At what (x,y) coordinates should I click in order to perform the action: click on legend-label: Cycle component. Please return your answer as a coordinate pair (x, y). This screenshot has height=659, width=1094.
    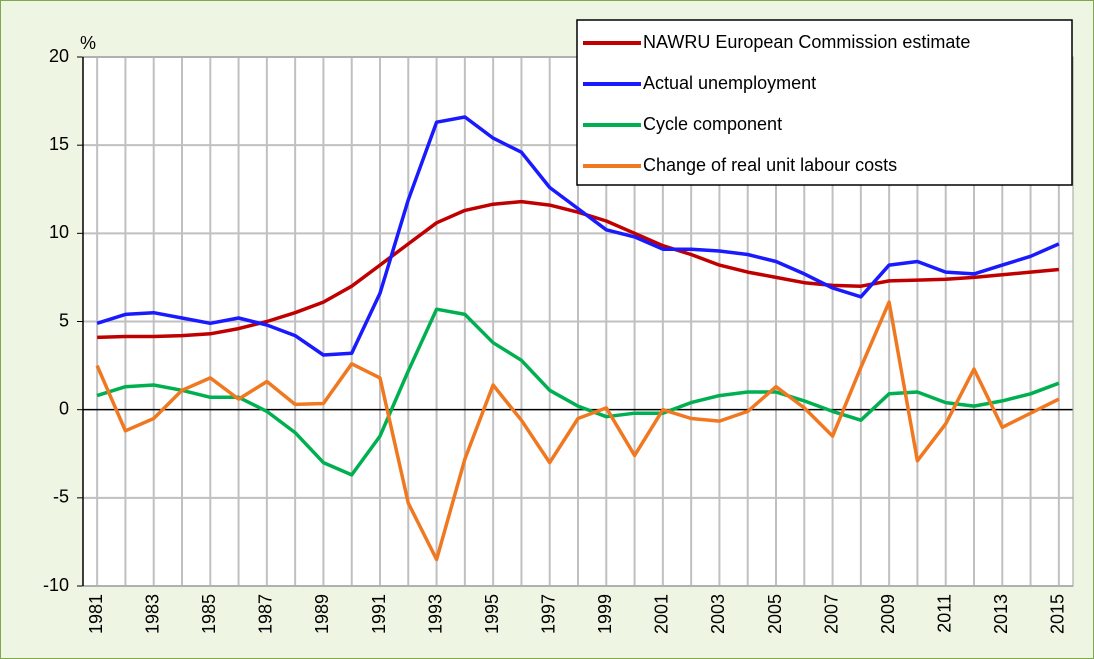
    Looking at the image, I should click on (712, 124).